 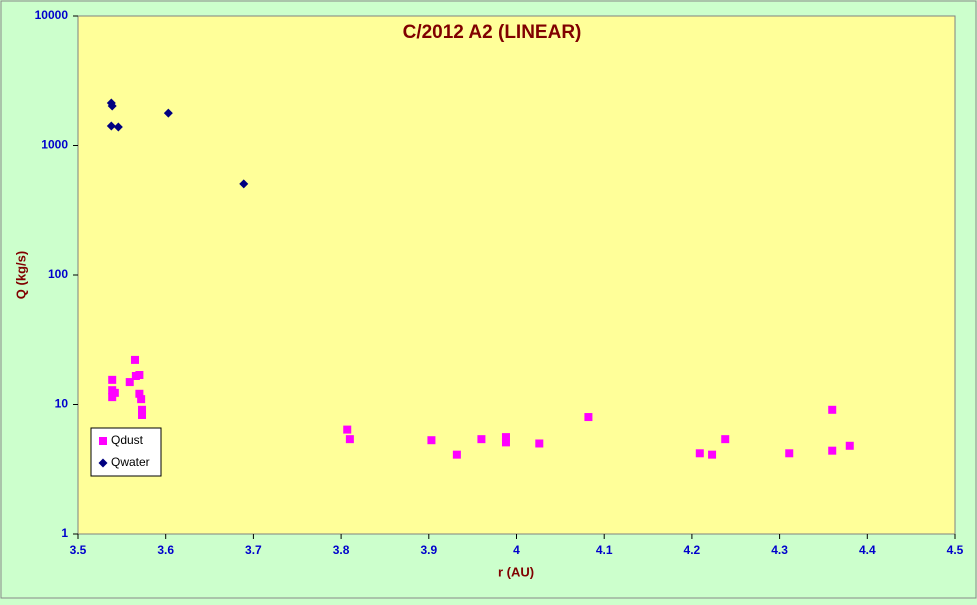 I want to click on x-tick-label: 3.5, so click(x=78, y=550).